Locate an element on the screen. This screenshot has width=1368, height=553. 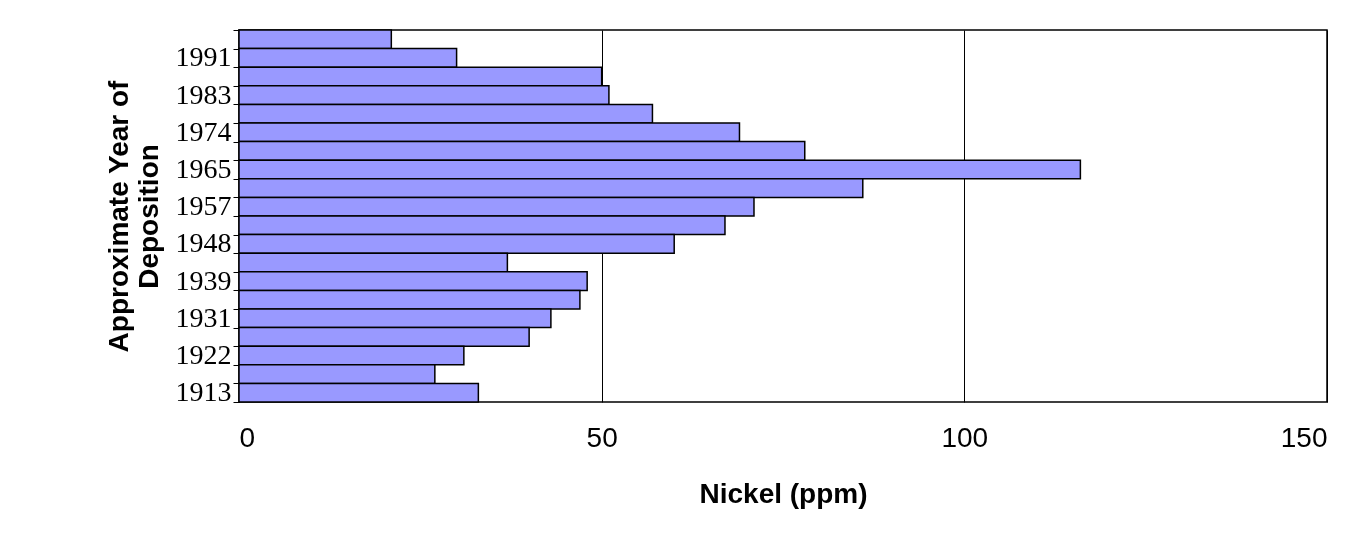
y-tick-label: 1939 is located at coordinates (203, 280).